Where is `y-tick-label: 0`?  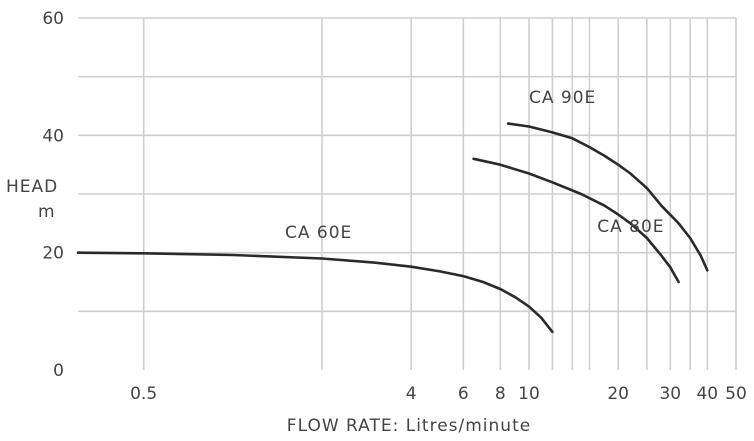 y-tick-label: 0 is located at coordinates (58, 371).